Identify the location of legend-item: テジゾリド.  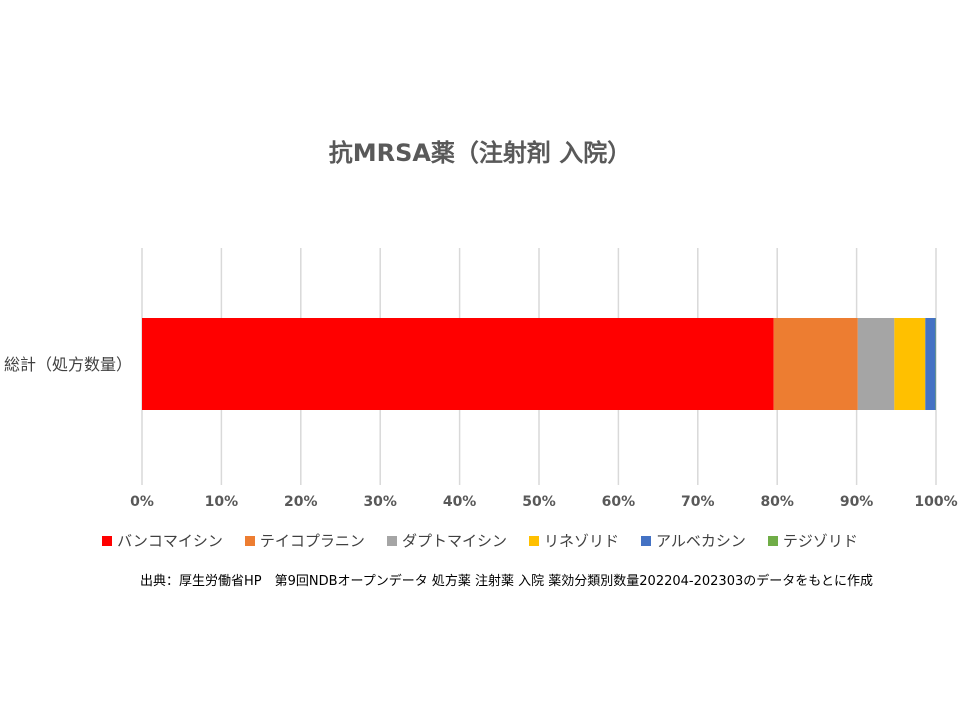
(812, 540).